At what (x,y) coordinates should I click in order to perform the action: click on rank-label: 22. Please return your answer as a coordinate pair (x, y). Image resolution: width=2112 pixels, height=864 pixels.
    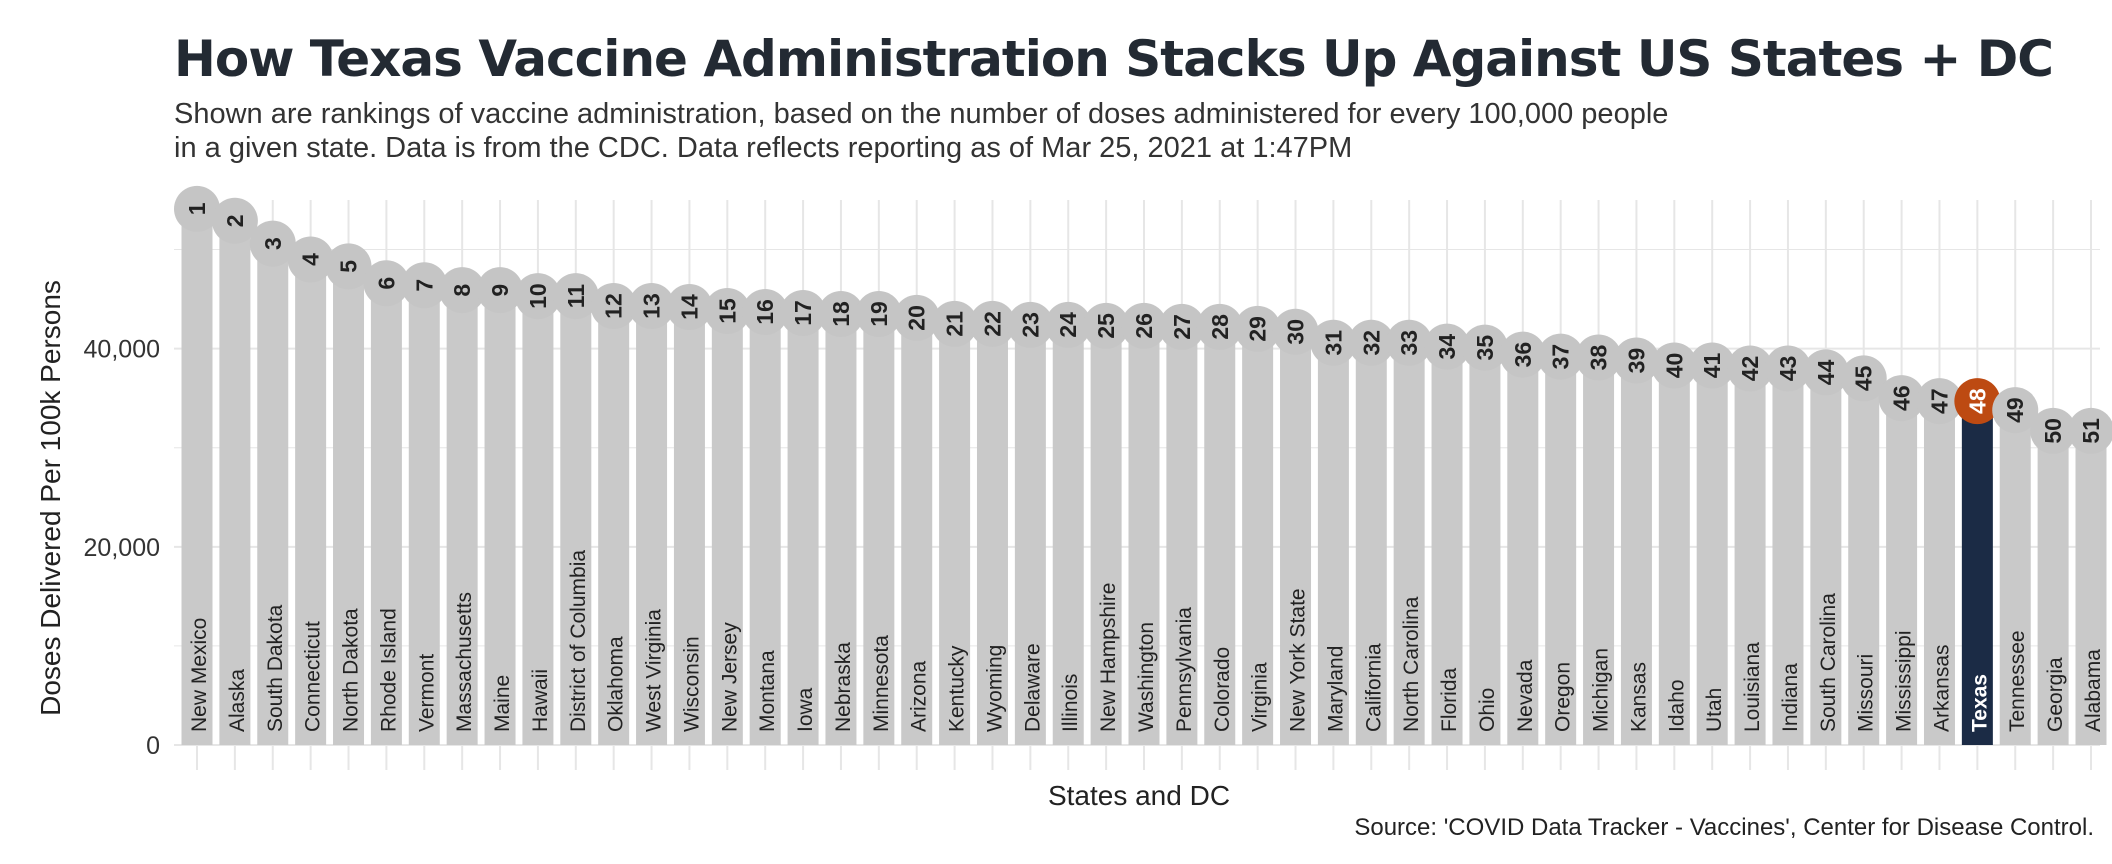
    Looking at the image, I should click on (992, 324).